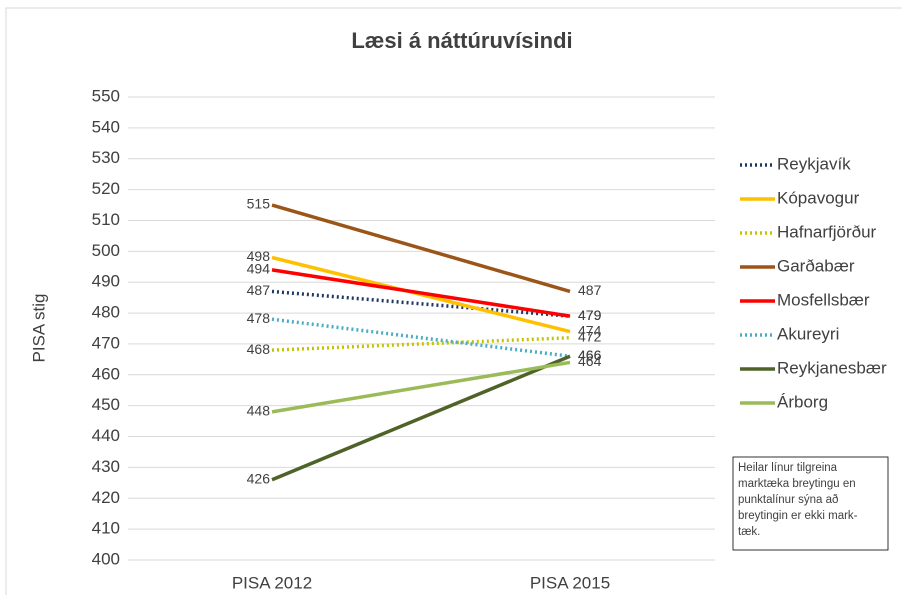  Describe the element at coordinates (802, 401) in the screenshot. I see `legend-label: Árborg` at that location.